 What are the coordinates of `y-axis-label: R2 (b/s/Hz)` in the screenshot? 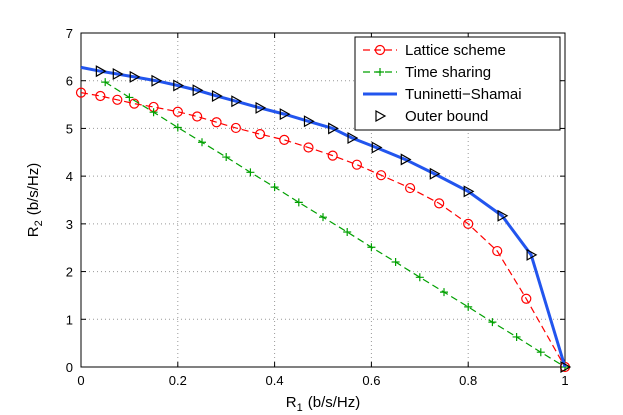 It's located at (35, 200).